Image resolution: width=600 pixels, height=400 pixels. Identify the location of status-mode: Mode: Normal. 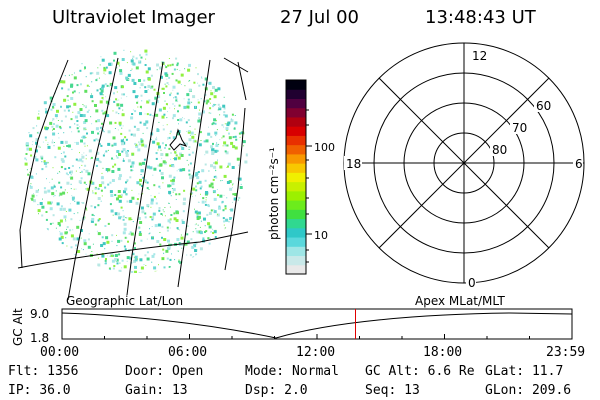
(292, 371).